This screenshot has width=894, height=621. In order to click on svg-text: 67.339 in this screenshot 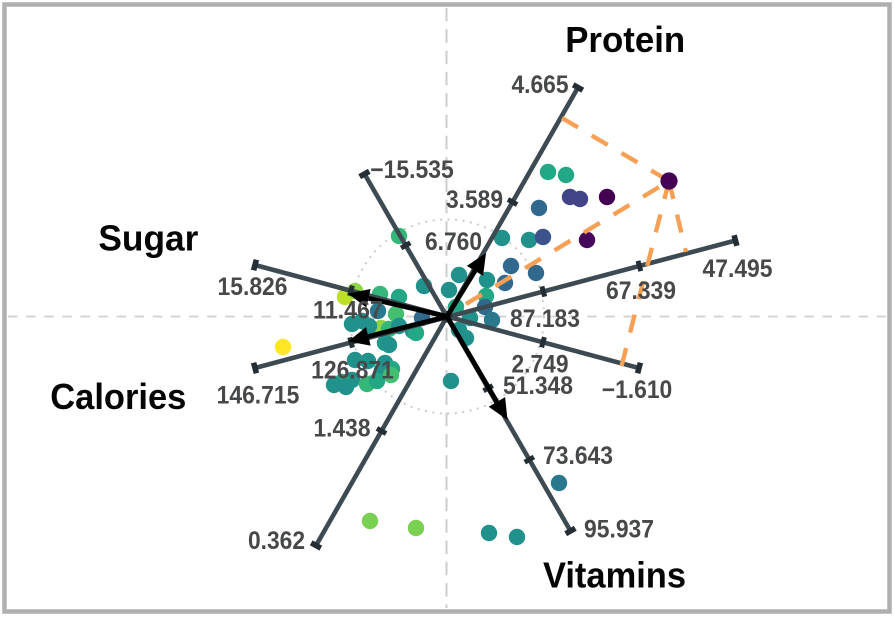, I will do `click(641, 291)`.